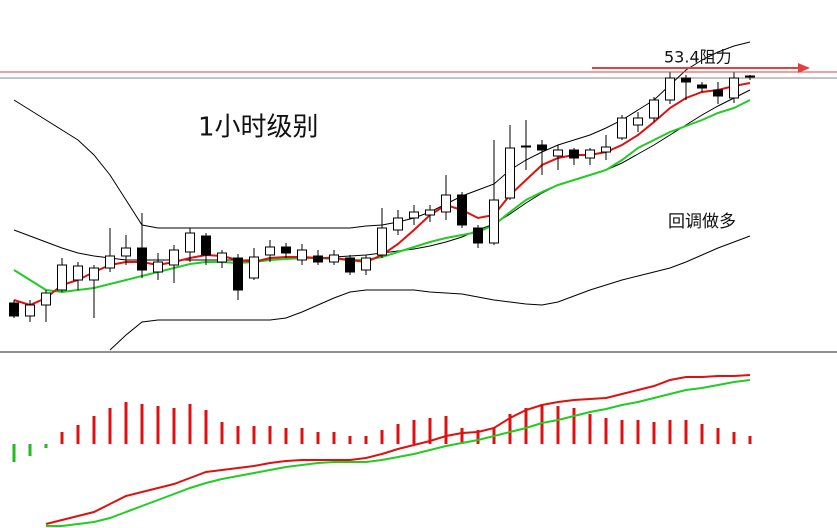  I want to click on resistance-arrowhead, so click(804, 68).